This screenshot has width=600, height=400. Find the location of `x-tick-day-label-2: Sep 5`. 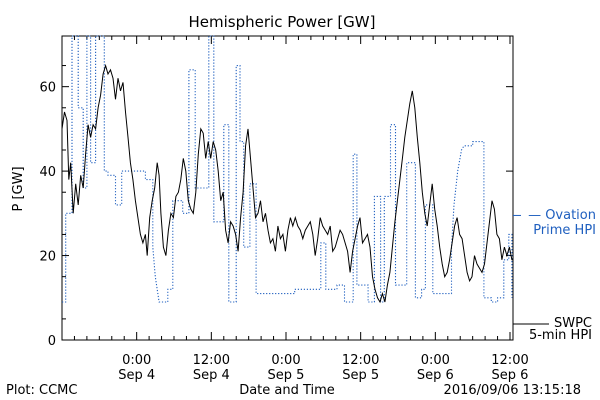

x-tick-day-label-2: Sep 5 is located at coordinates (286, 375).